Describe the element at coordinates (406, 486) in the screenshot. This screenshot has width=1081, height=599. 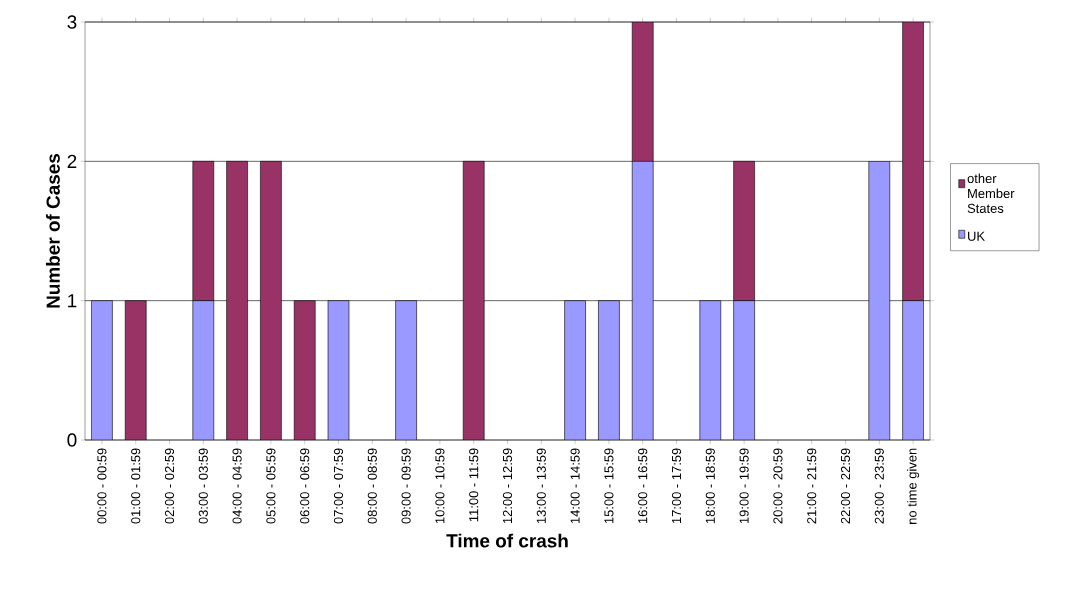
I see `x-tick-label: 09:00 - 09:59` at that location.